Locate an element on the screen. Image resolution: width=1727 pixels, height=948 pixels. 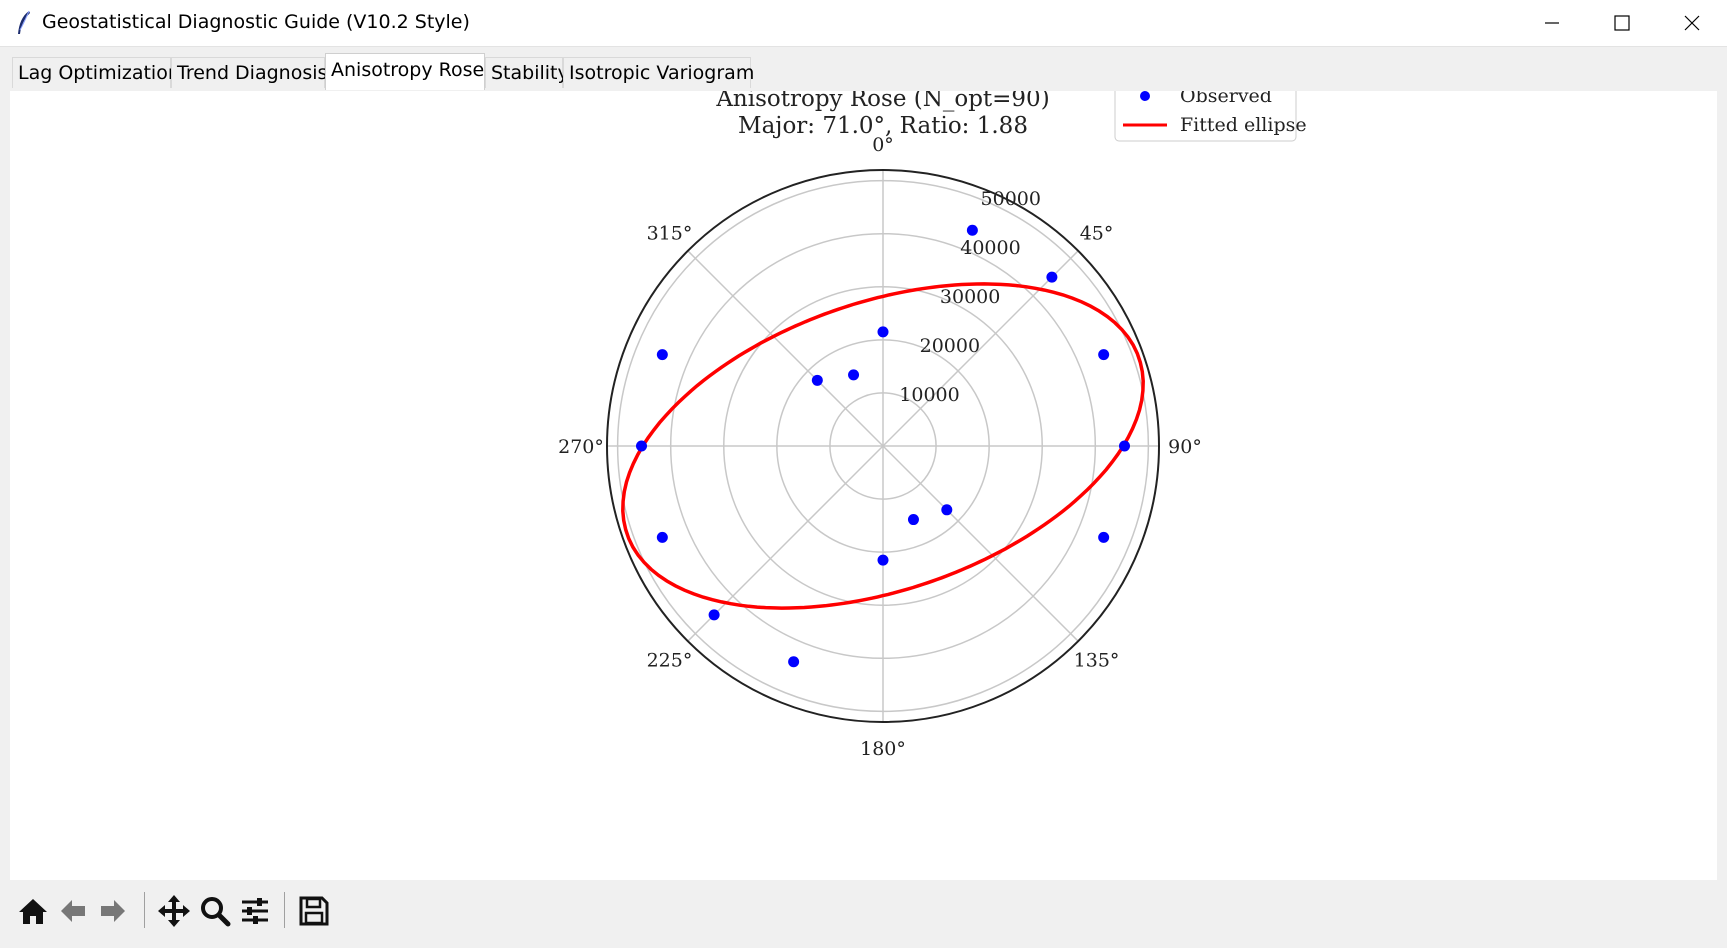
zoom-button is located at coordinates (215, 911).